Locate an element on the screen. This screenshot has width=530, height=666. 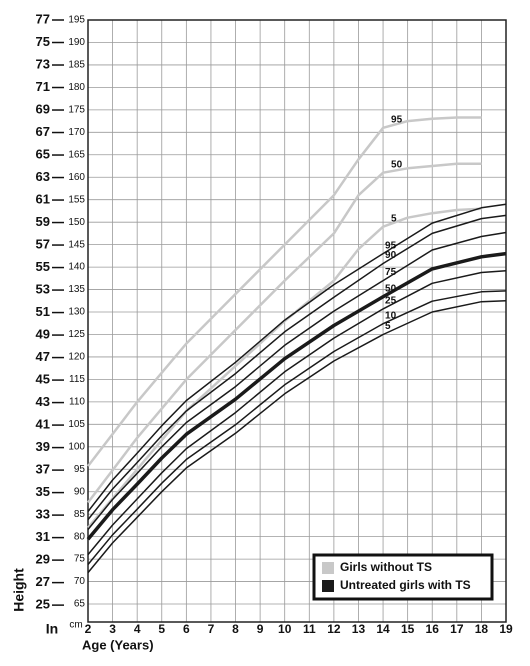
y2-tick-label: 39 is located at coordinates (43, 446).